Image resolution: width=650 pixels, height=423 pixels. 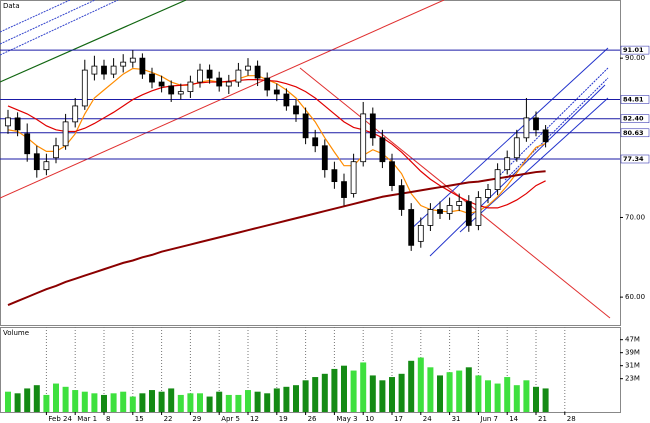 I want to click on x-tick-label: 17, so click(x=398, y=419).